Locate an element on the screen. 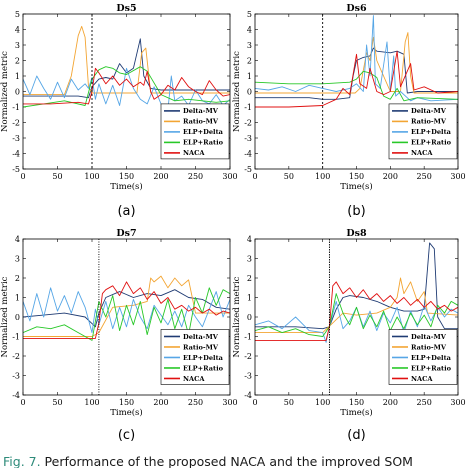  y-tick-label: -5 is located at coordinates (16, 169).